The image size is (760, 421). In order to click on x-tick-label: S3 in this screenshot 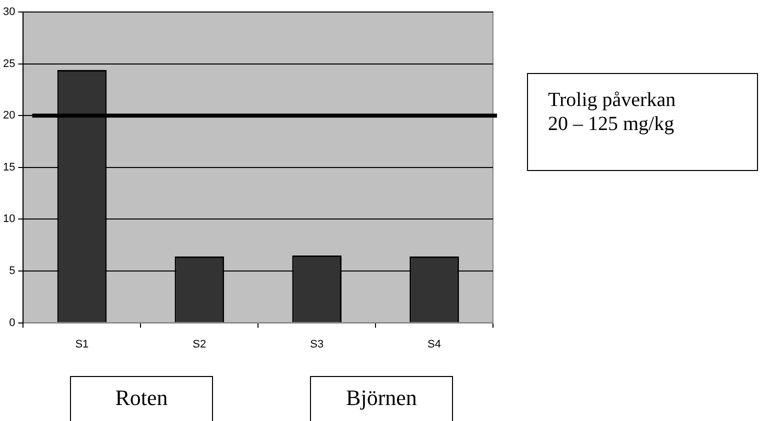, I will do `click(317, 344)`.